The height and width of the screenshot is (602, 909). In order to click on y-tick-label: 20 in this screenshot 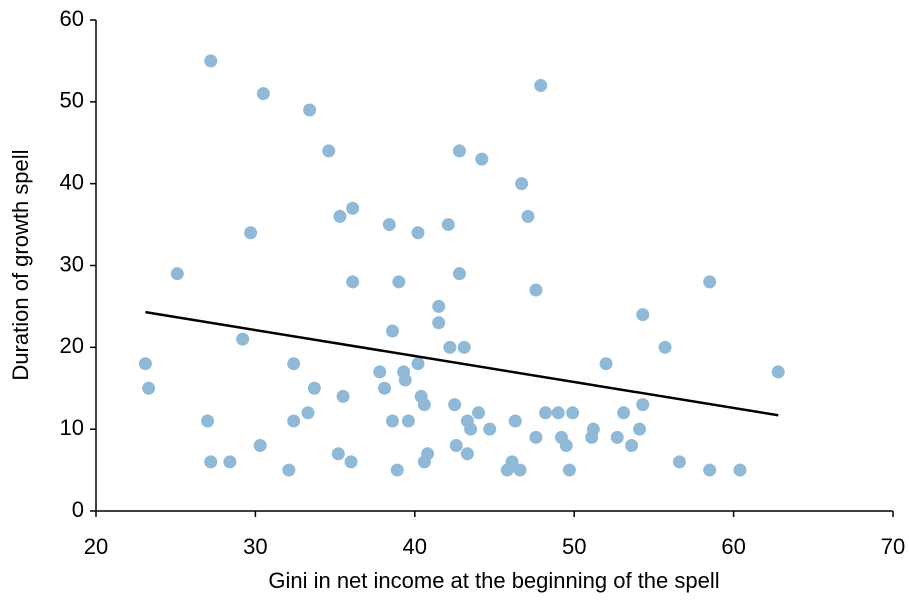, I will do `click(72, 345)`.